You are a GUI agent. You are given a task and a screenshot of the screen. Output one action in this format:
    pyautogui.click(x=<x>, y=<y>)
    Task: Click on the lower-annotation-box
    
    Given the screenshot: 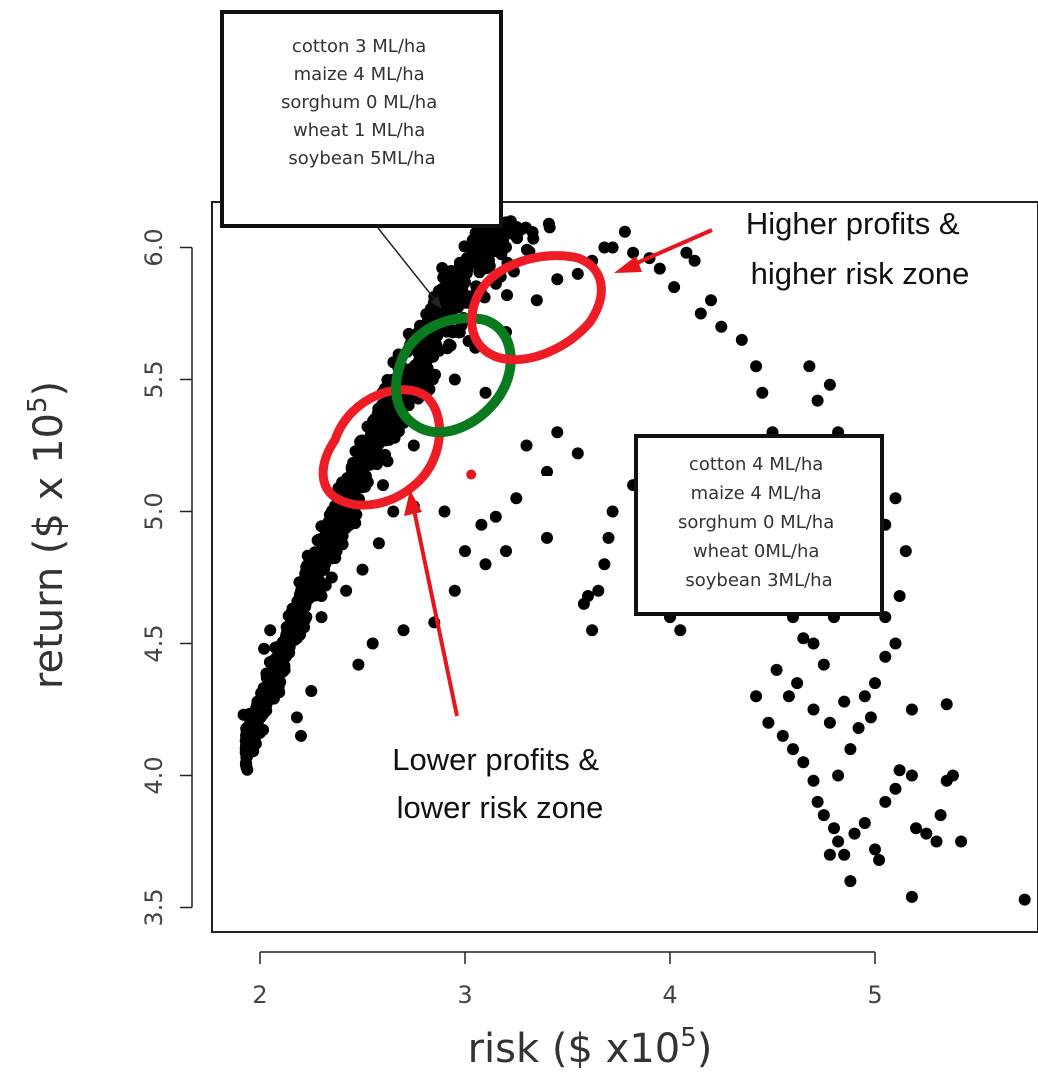 What is the action you would take?
    pyautogui.click(x=759, y=525)
    